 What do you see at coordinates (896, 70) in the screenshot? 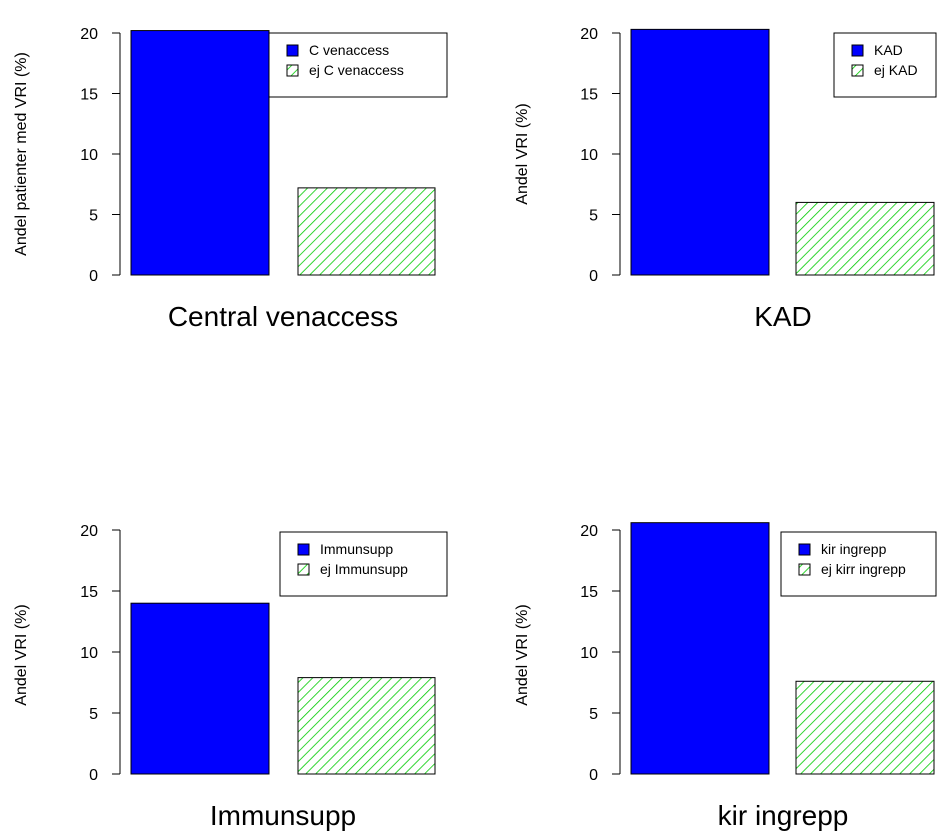
I see `legend-label: ej KAD` at bounding box center [896, 70].